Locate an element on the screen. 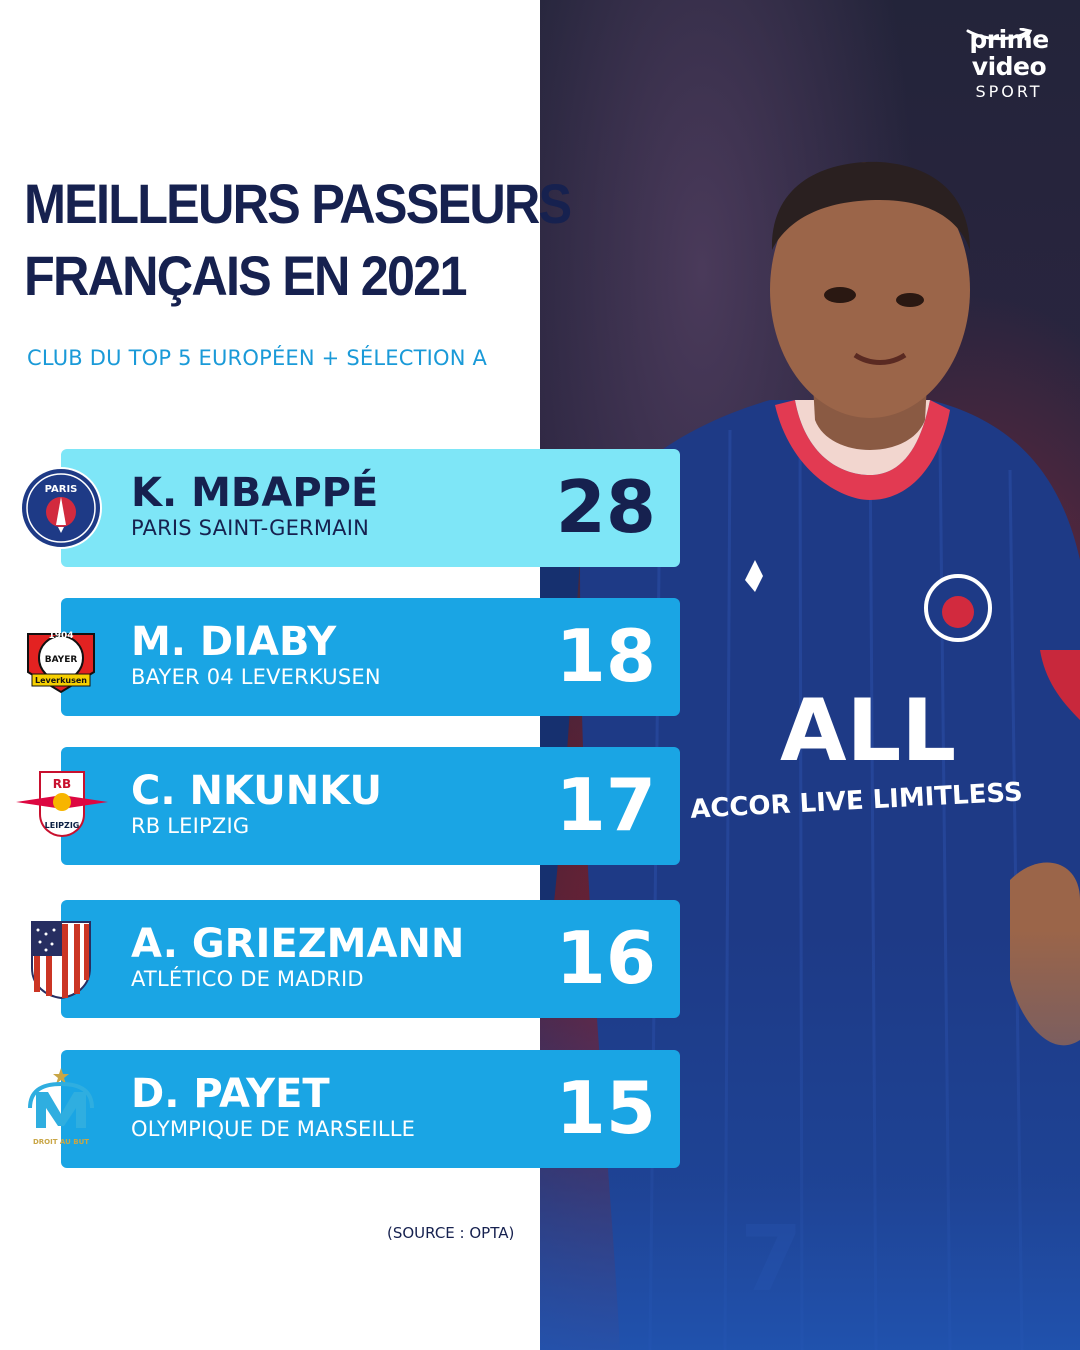 The image size is (1080, 1350). player-name: C. NKUNKU is located at coordinates (256, 791).